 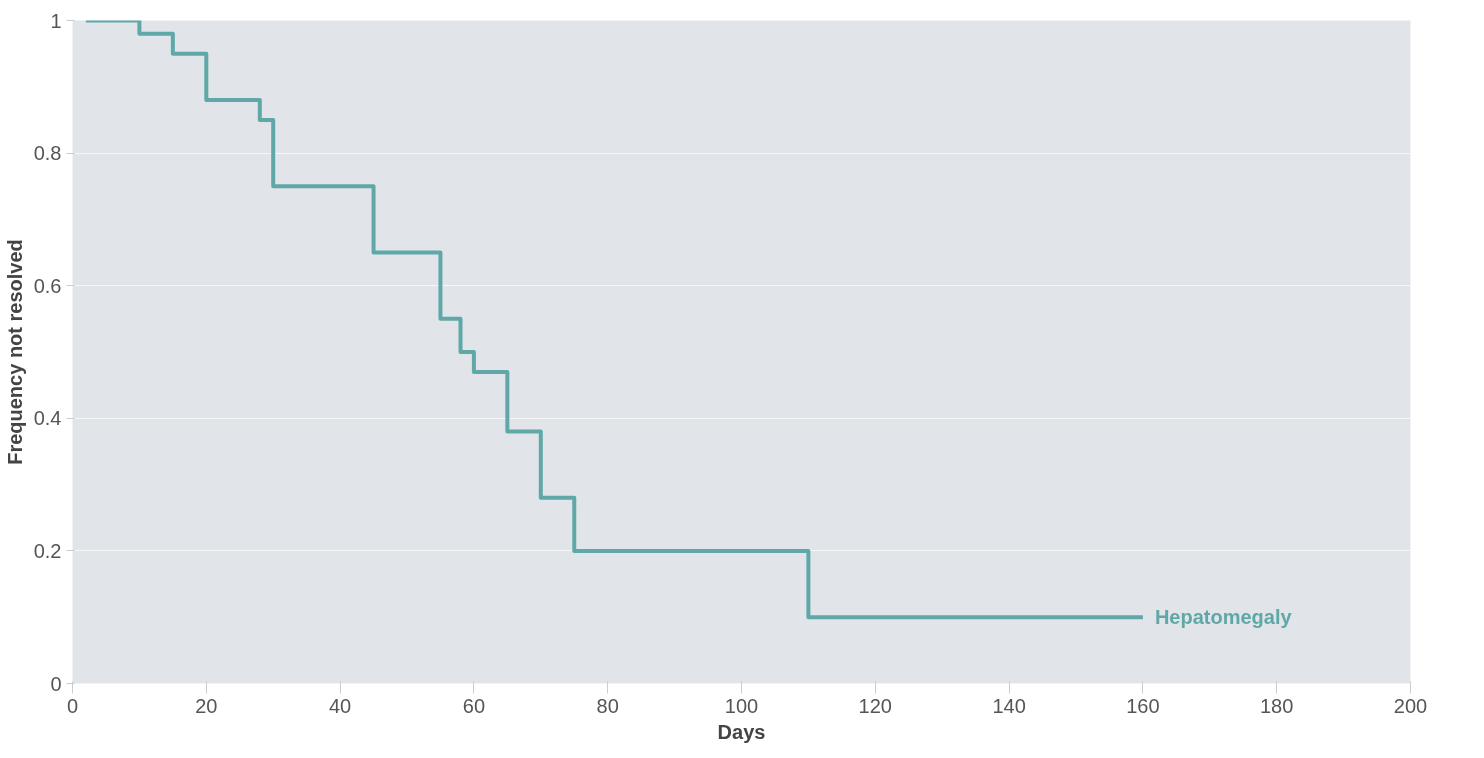 What do you see at coordinates (14, 352) in the screenshot?
I see `y-axis-title: Frequency not resolved` at bounding box center [14, 352].